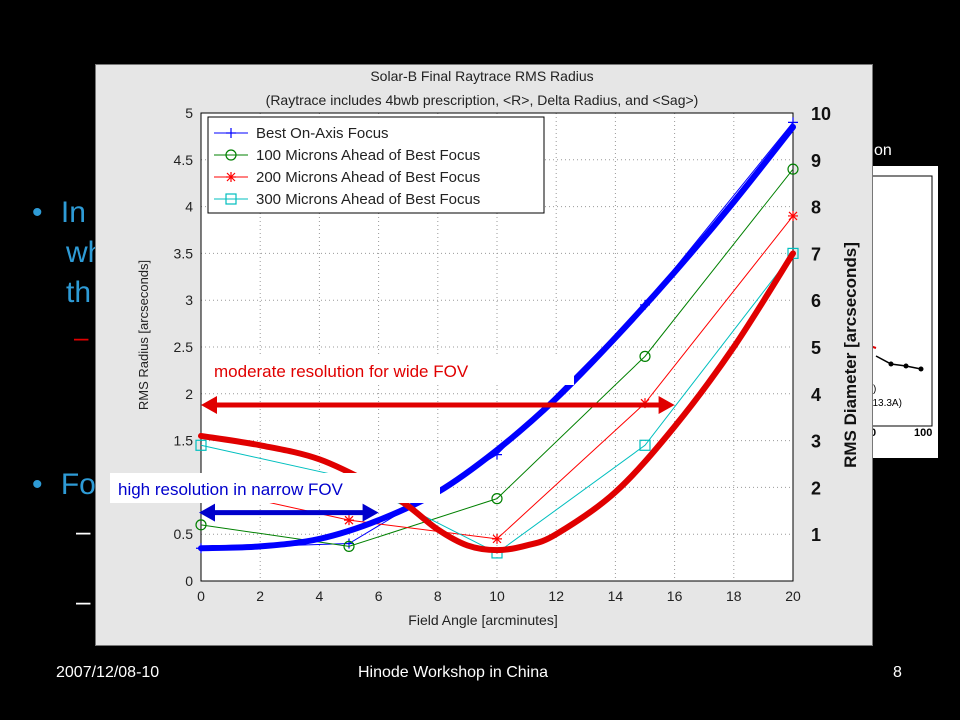  Describe the element at coordinates (438, 596) in the screenshot. I see `x-tick-label: 8` at that location.